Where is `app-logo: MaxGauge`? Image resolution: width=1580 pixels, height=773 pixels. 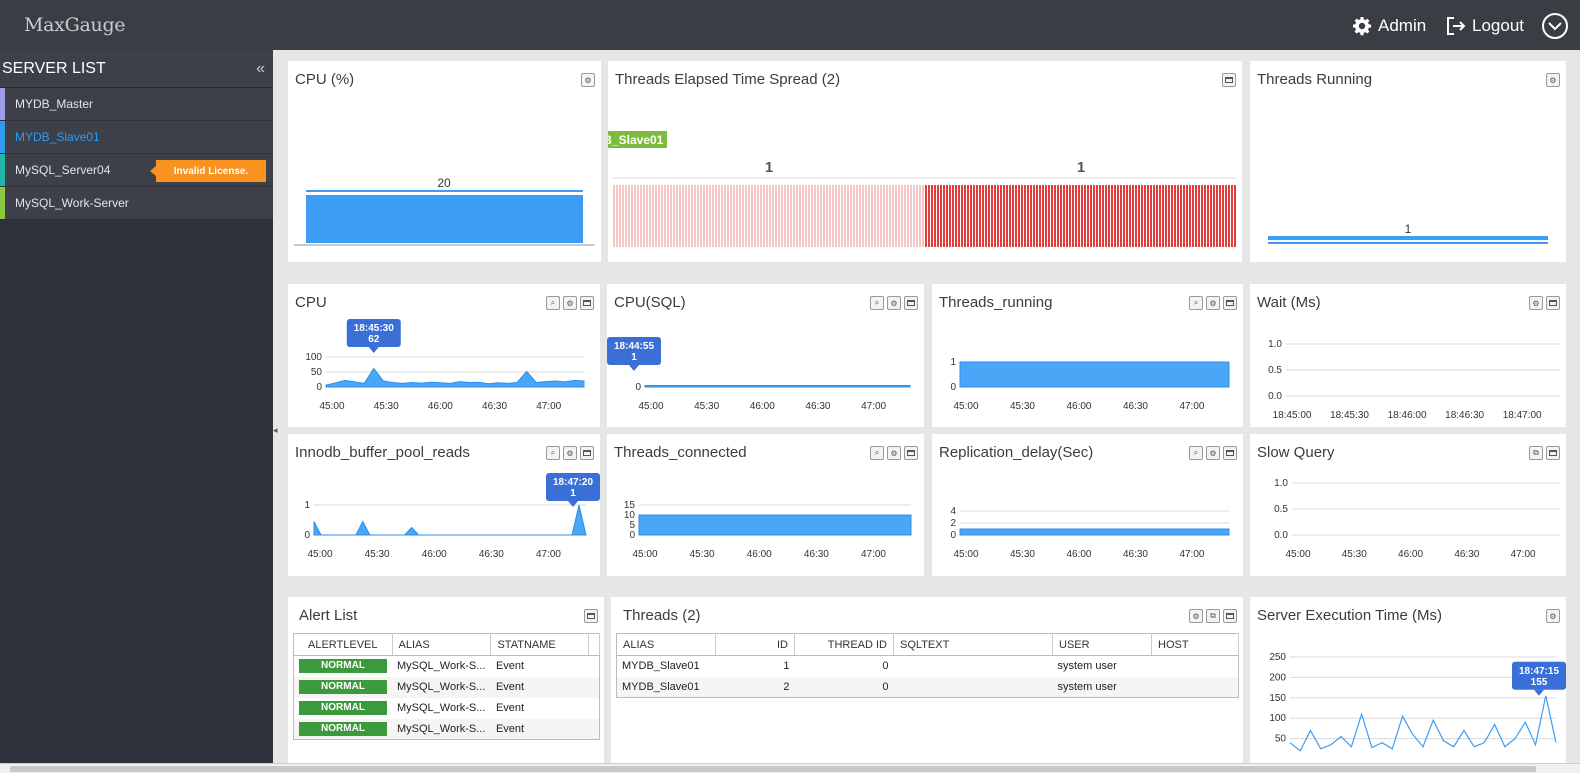 app-logo: MaxGauge is located at coordinates (75, 25).